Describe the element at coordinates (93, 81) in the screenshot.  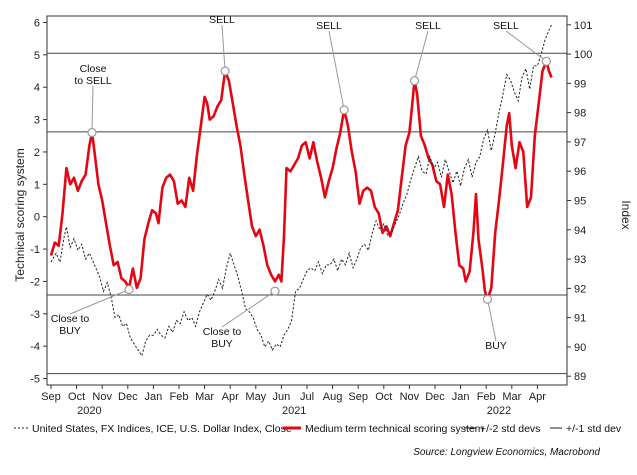
I see `annotation-label-line: to SELL` at that location.